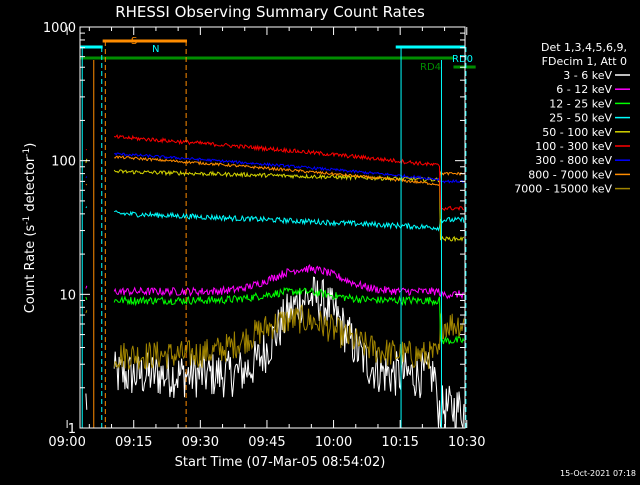 Image resolution: width=640 pixels, height=485 pixels. I want to click on y-axis-label: Count Rate (s-1 detector-1), so click(30, 228).